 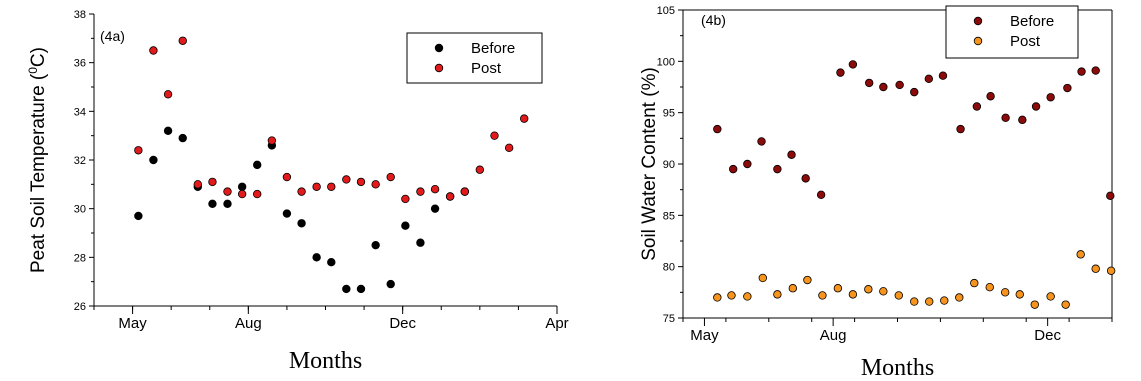 I want to click on y-tick-label: 36, so click(x=80, y=64).